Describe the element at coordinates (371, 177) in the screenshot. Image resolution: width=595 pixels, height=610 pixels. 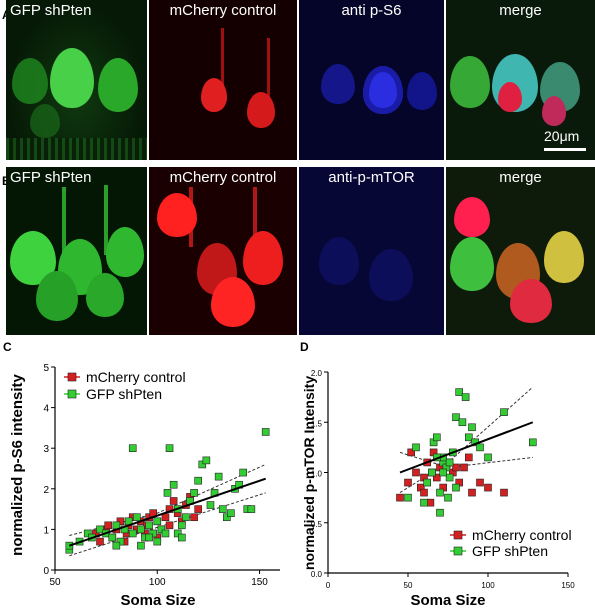
I see `tile-label-b-pmtor: anti-p-mTOR` at that location.